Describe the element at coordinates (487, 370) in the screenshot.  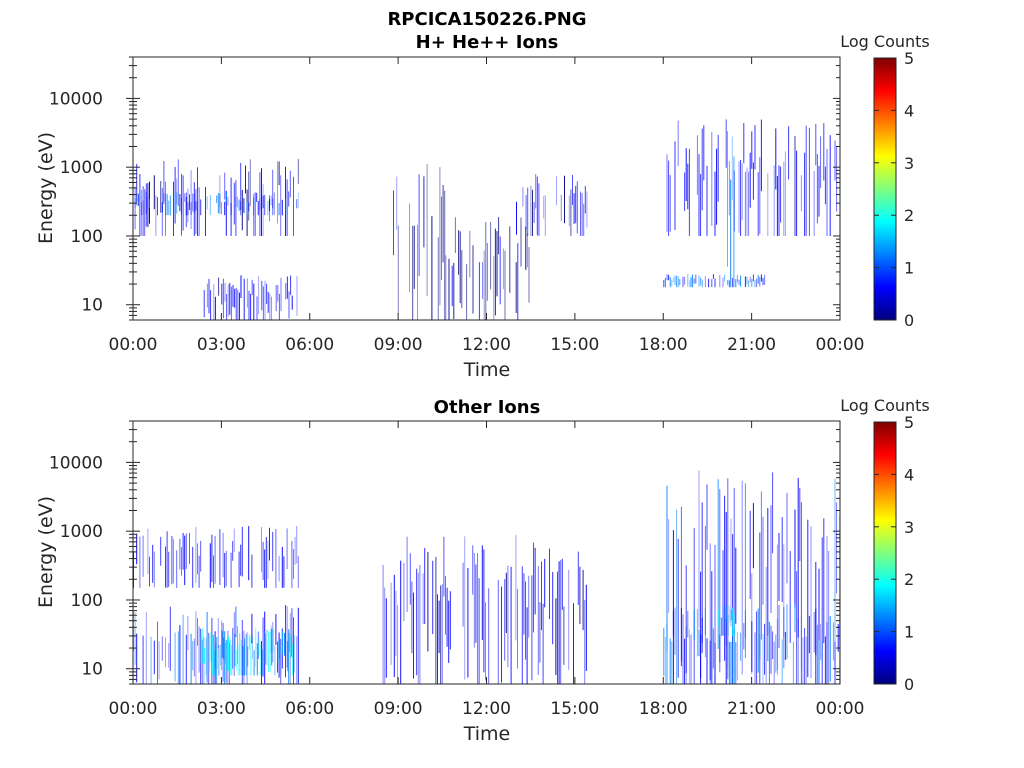
I see `x-axis-label: Time` at that location.